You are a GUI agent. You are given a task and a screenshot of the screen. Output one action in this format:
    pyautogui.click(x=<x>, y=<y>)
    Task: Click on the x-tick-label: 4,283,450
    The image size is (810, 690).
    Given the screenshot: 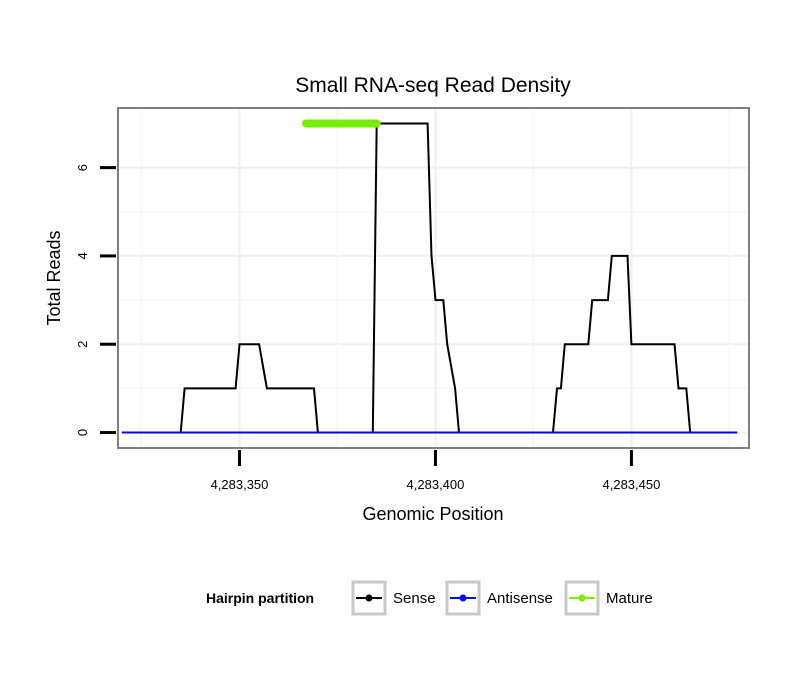 What is the action you would take?
    pyautogui.click(x=632, y=484)
    